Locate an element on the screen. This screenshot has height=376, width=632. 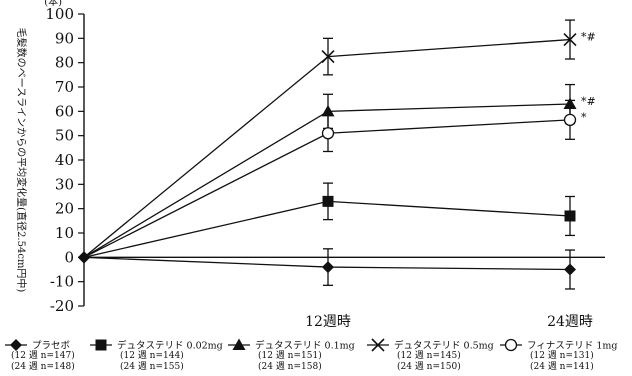
legend-n-label: (24 週 n=141) is located at coordinates (562, 366).